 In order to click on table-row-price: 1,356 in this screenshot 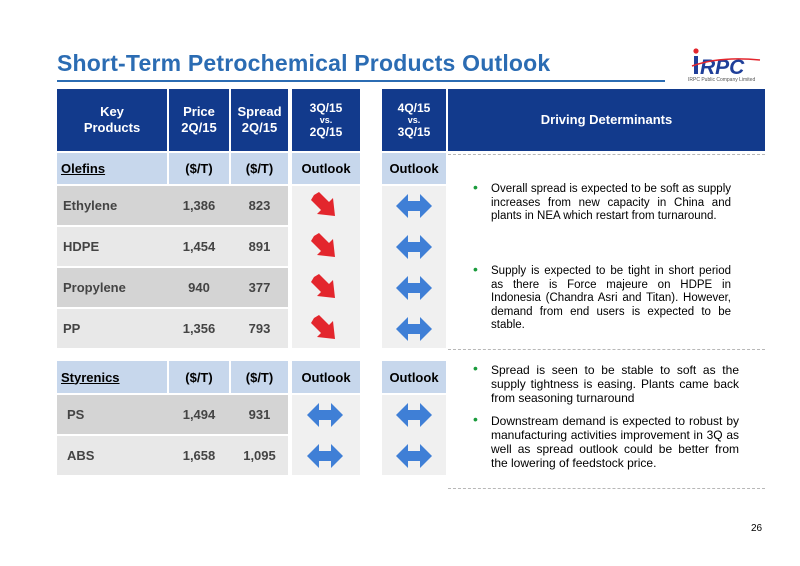, I will do `click(199, 328)`.